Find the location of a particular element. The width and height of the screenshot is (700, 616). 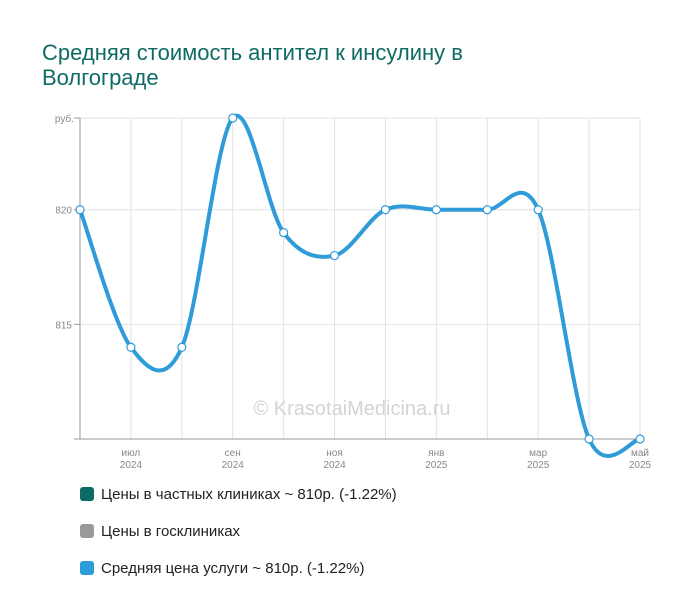

x-tick-label: янв is located at coordinates (436, 453).